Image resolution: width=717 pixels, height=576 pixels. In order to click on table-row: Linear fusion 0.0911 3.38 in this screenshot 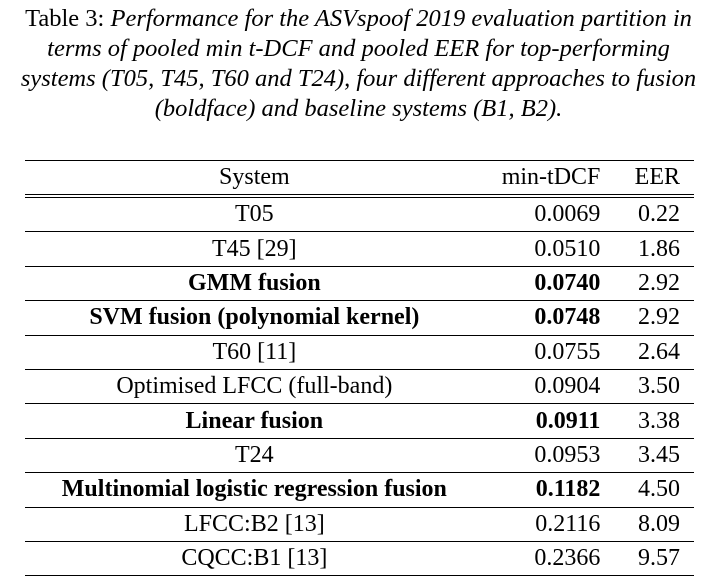, I will do `click(359, 421)`.